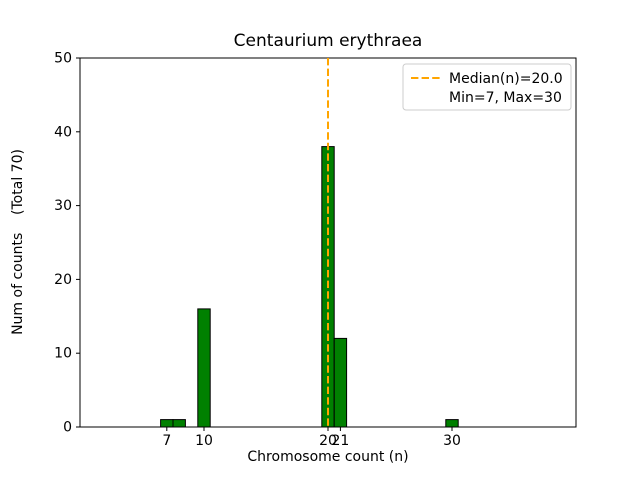  I want to click on y-axis-ticks: 0 10 20 30 40 50, so click(67, 243).